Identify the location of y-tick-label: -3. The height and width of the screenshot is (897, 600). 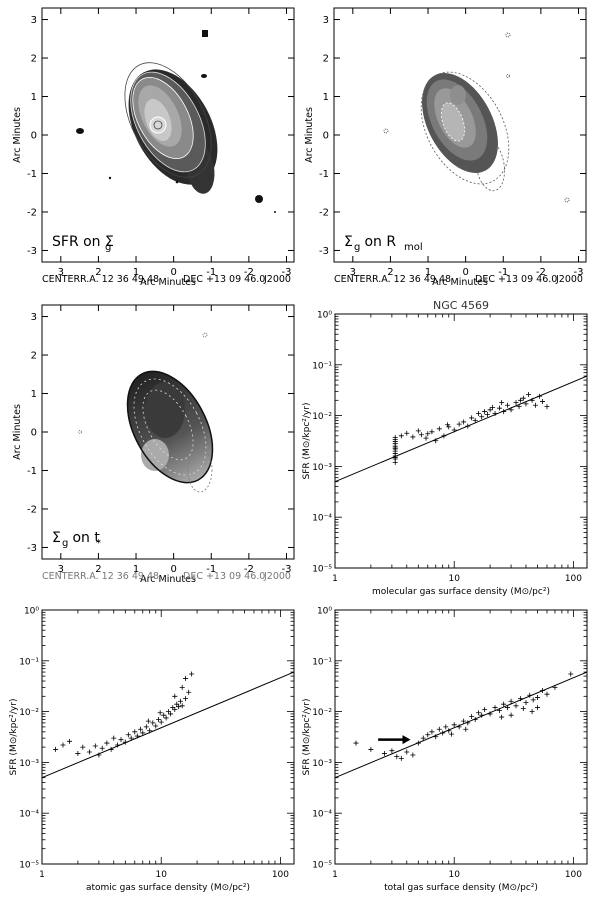
(32, 251).